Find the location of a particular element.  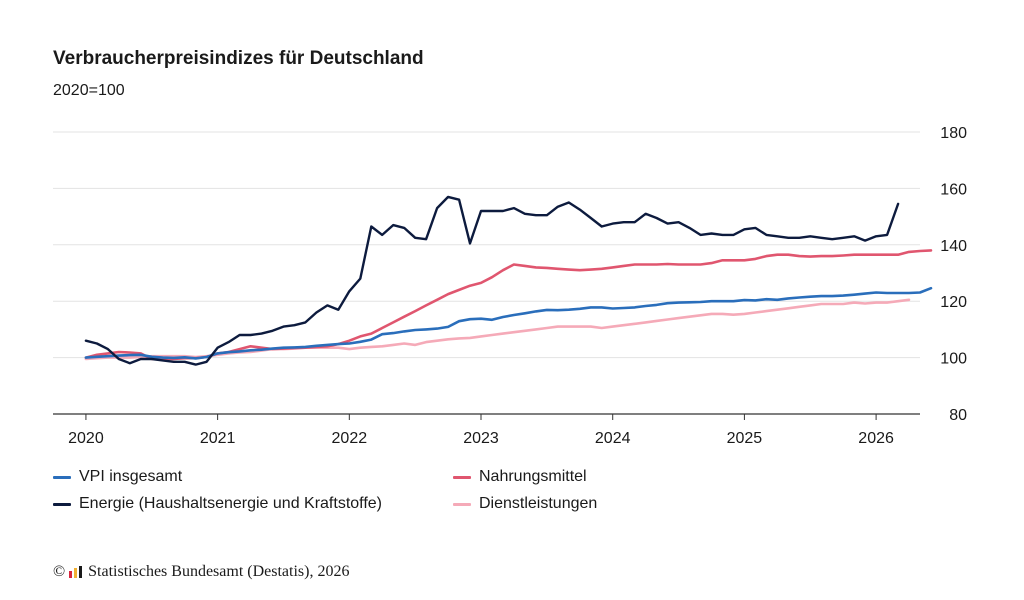

legend-item-vpi: VPI insgesamt is located at coordinates (117, 477).